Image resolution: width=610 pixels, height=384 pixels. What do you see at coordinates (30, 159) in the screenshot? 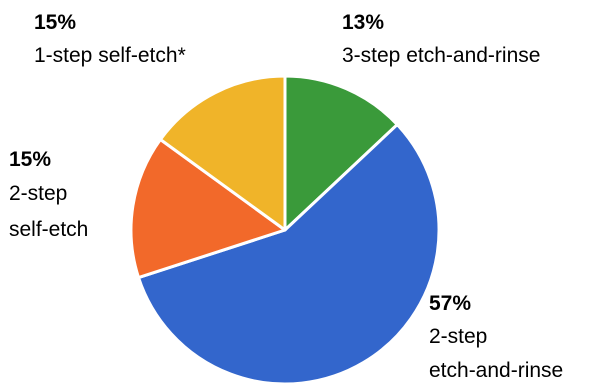
I see `slice-percent-2-step-self-etch: 15%` at bounding box center [30, 159].